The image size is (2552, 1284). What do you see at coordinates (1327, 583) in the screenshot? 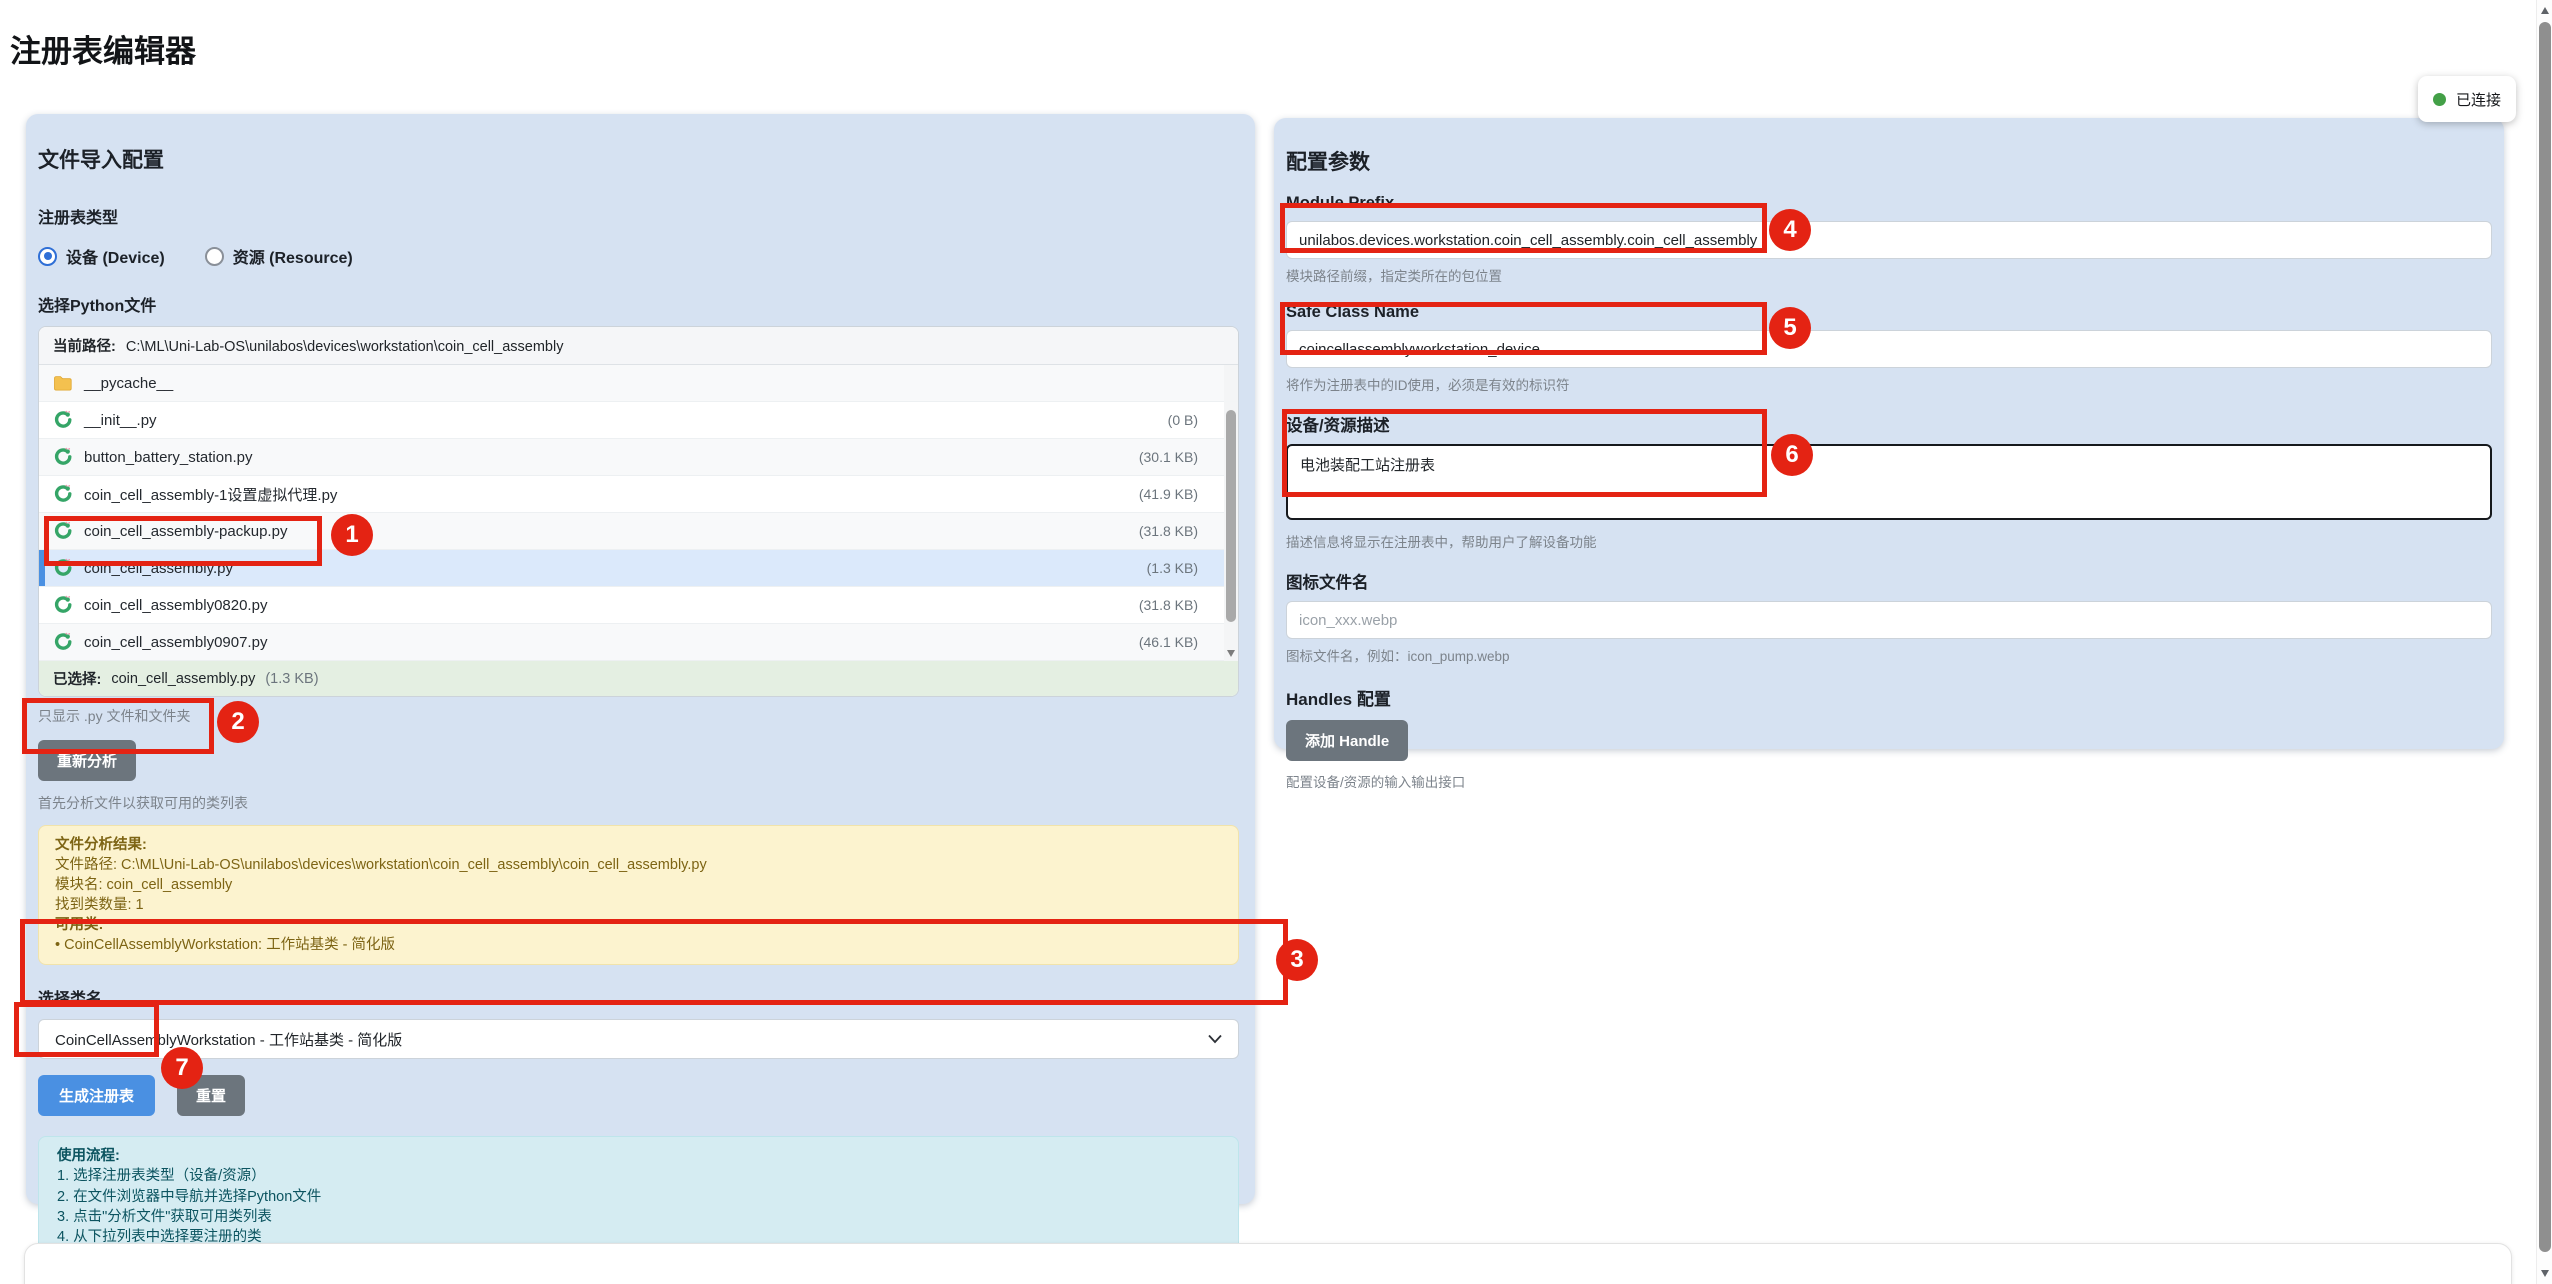
I see `icon-filename-label: 图标文件名` at bounding box center [1327, 583].